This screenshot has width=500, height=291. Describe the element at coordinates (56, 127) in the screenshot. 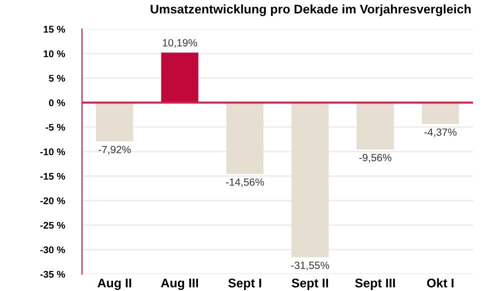

I see `y-tick-label: -5 %` at that location.